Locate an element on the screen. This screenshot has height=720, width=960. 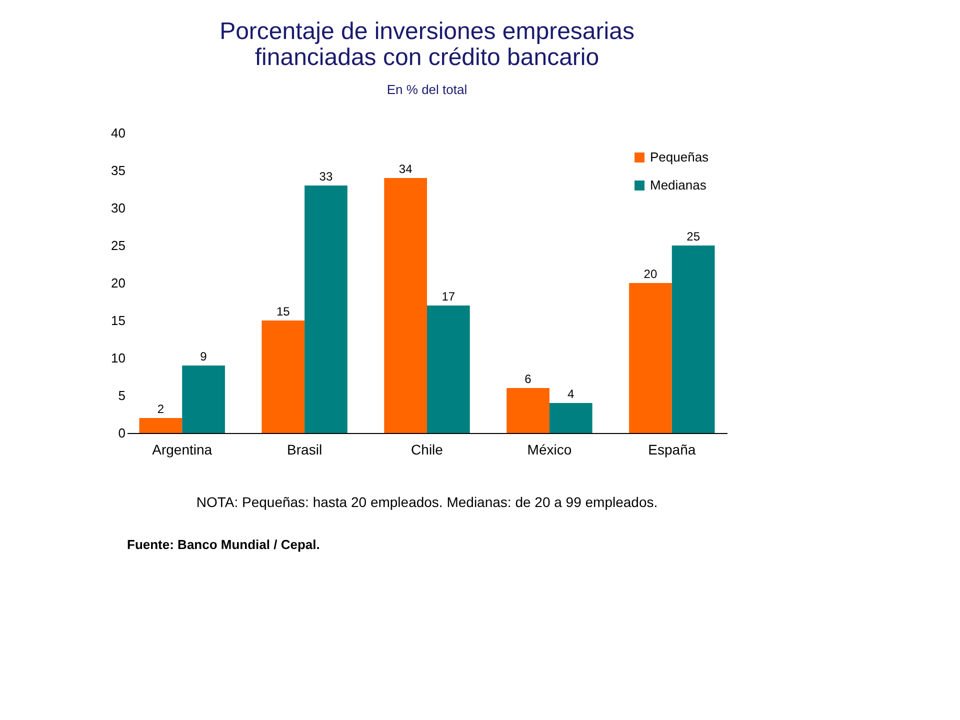
y-tick-label: 5 is located at coordinates (122, 395).